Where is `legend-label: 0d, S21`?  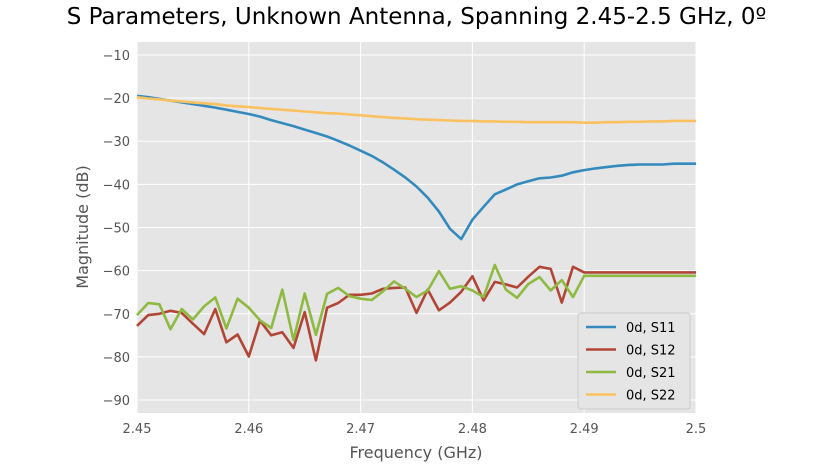 legend-label: 0d, S21 is located at coordinates (651, 373).